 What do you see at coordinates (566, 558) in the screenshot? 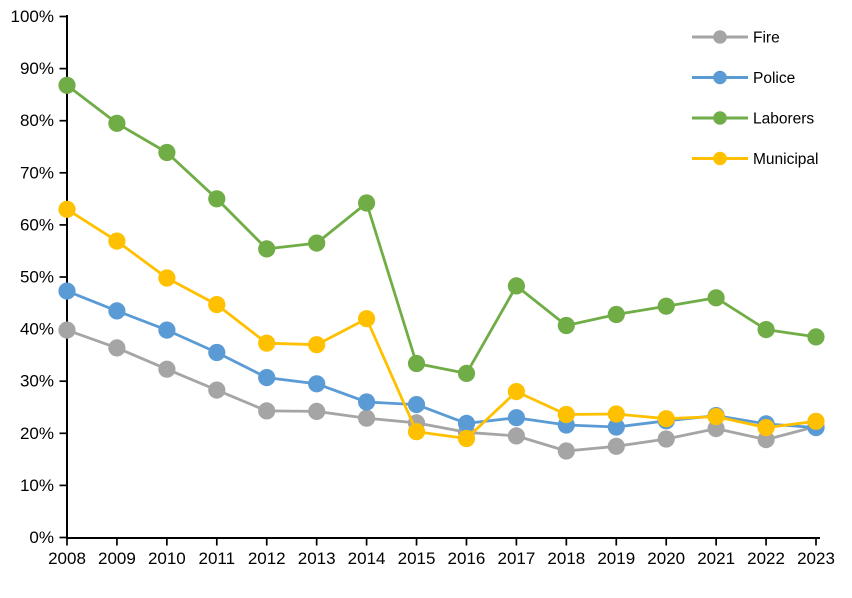
I see `x-tick-label: 2018` at bounding box center [566, 558].